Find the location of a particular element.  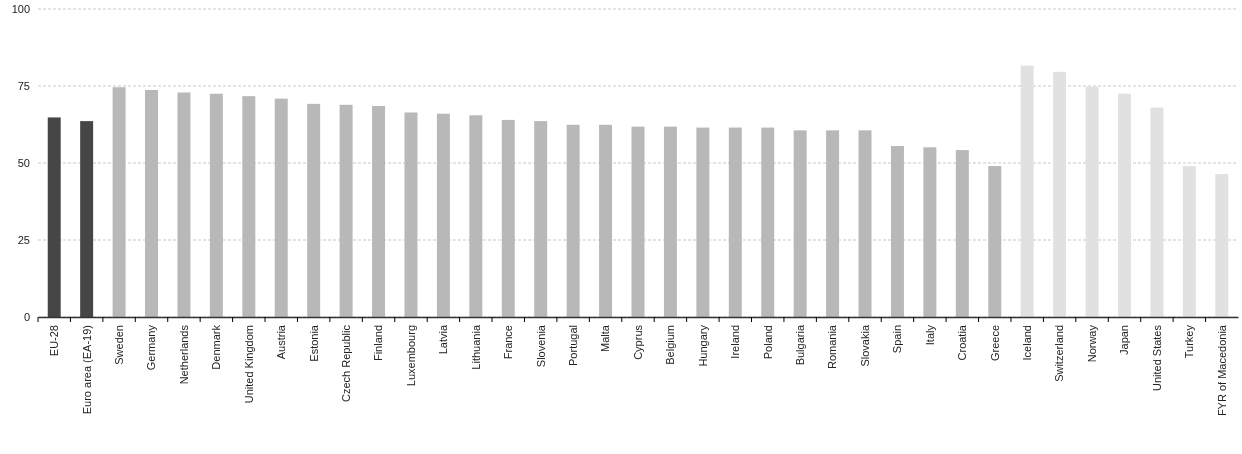

x-tick-label: Estonia is located at coordinates (313, 343).